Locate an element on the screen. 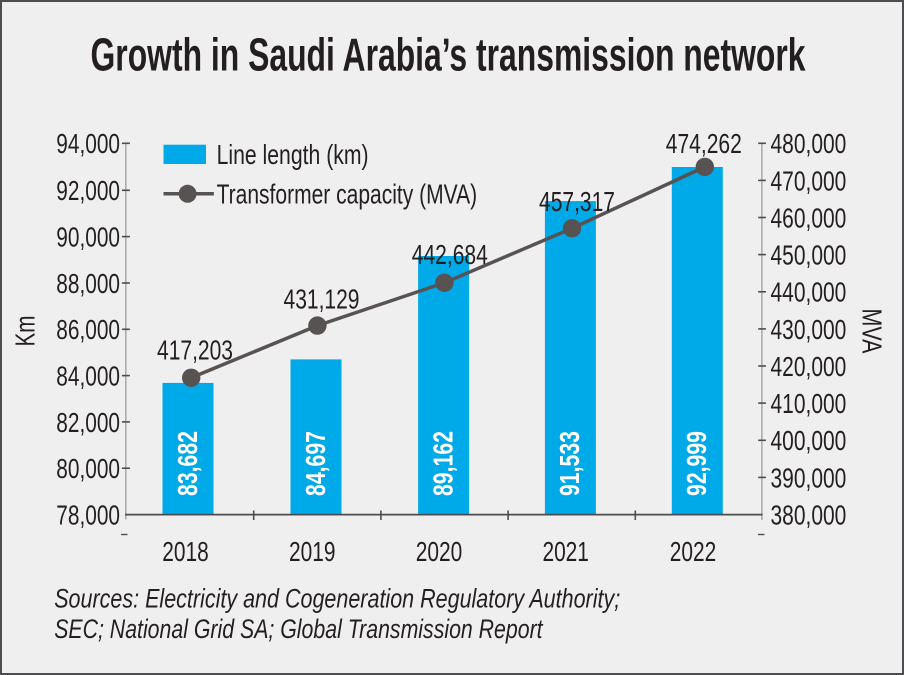  svg-text: 78,000 is located at coordinates (88, 514).